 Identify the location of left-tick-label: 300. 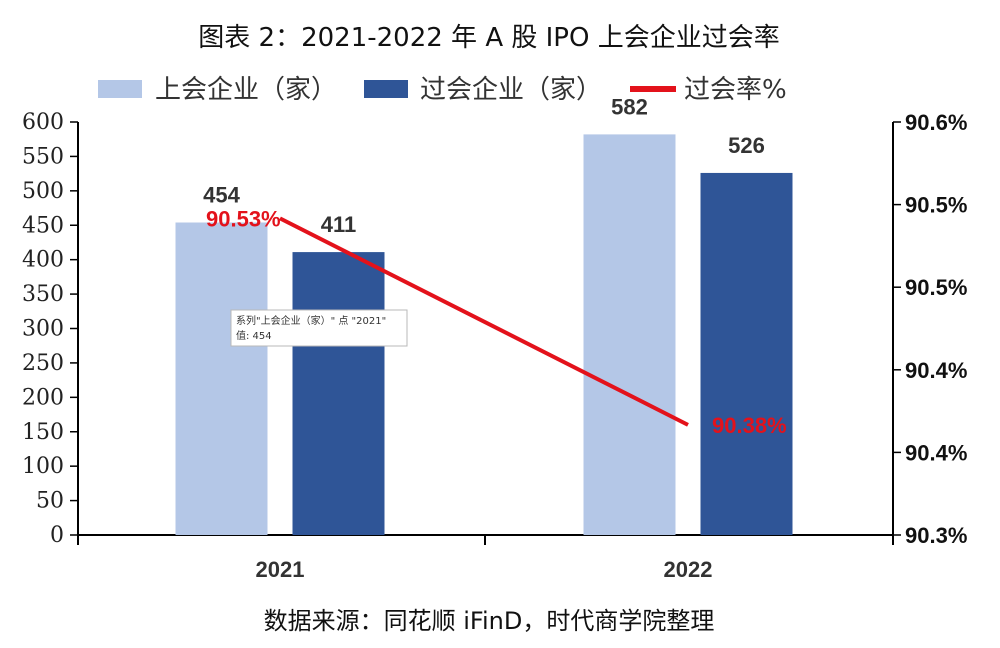
(43, 329).